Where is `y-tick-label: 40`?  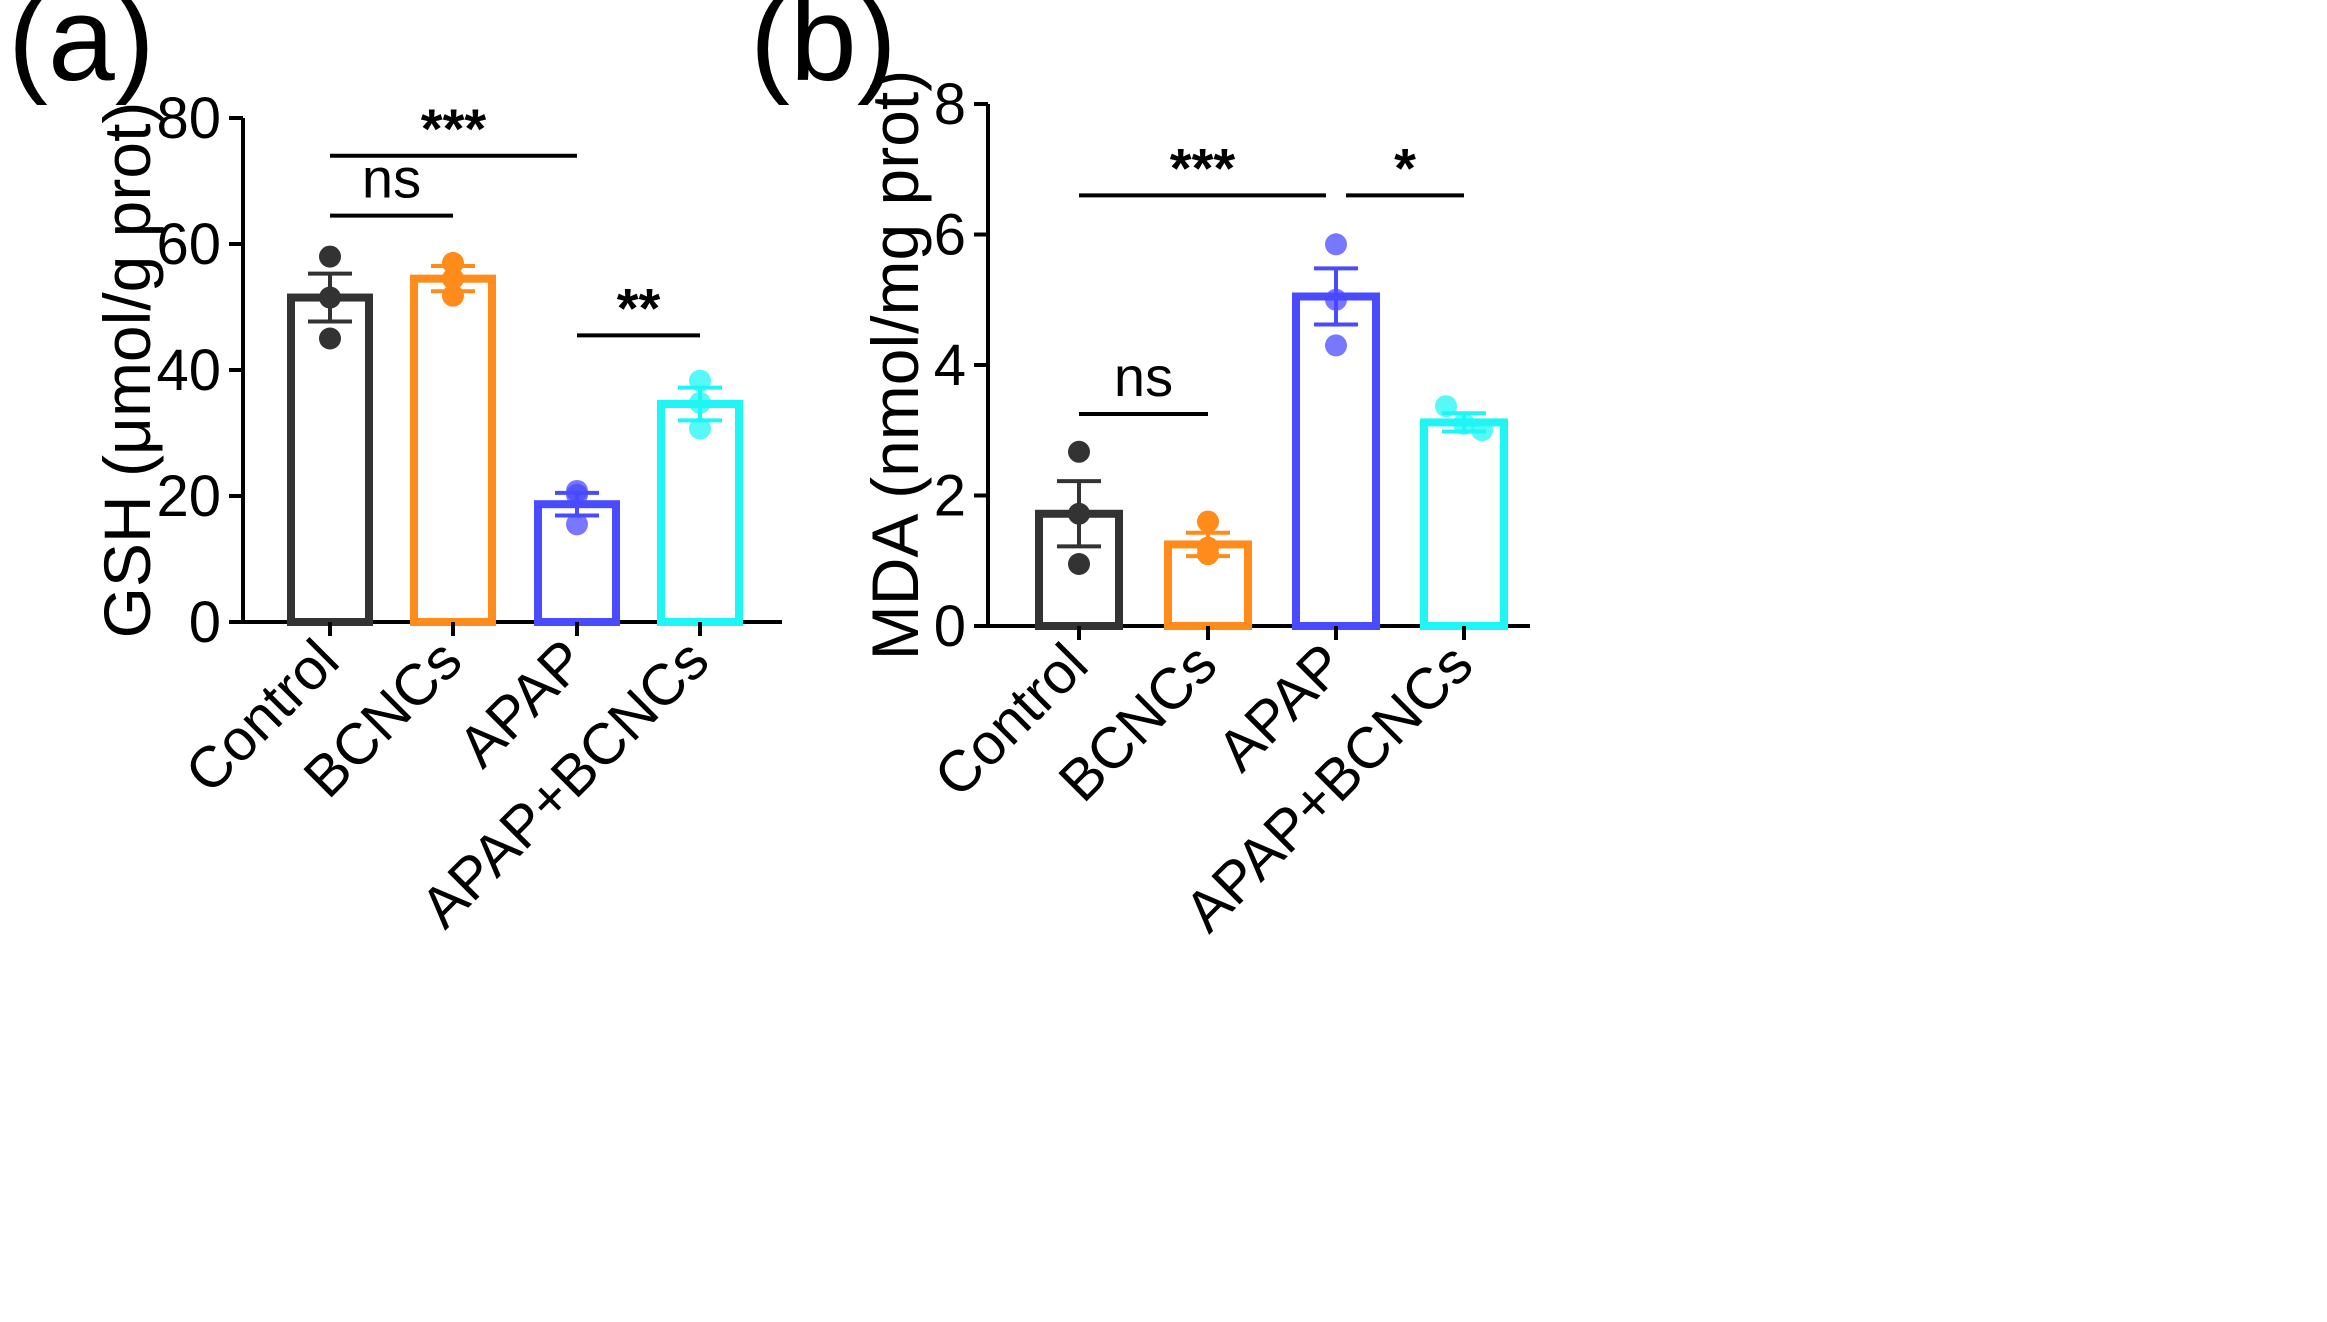 y-tick-label: 40 is located at coordinates (188, 370).